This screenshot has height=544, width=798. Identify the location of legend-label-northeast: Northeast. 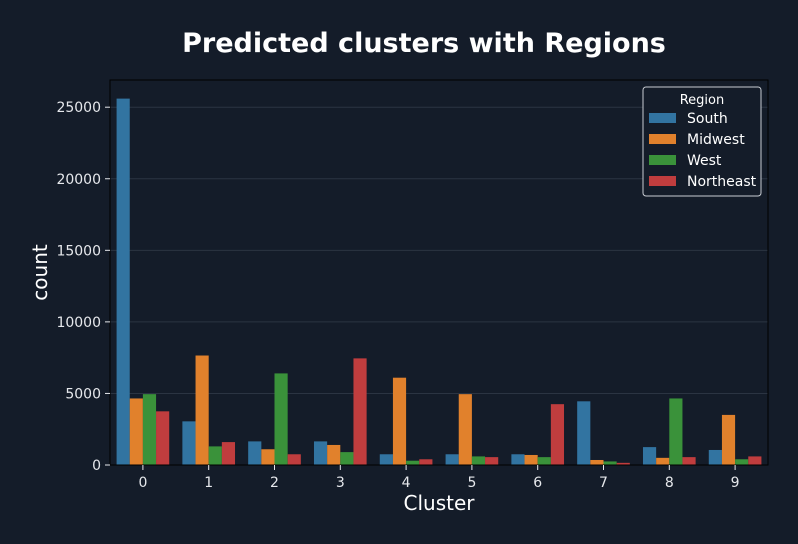
(722, 182).